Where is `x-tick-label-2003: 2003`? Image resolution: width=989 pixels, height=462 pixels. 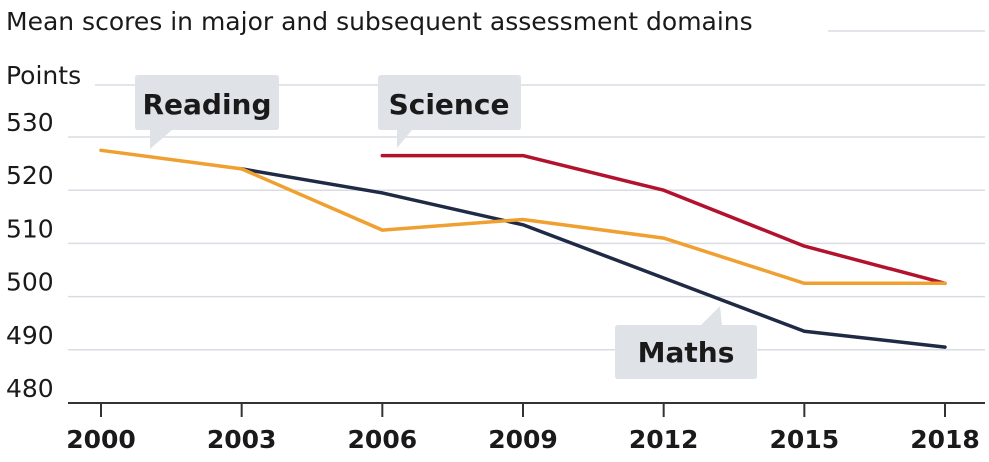 x-tick-label-2003: 2003 is located at coordinates (242, 439).